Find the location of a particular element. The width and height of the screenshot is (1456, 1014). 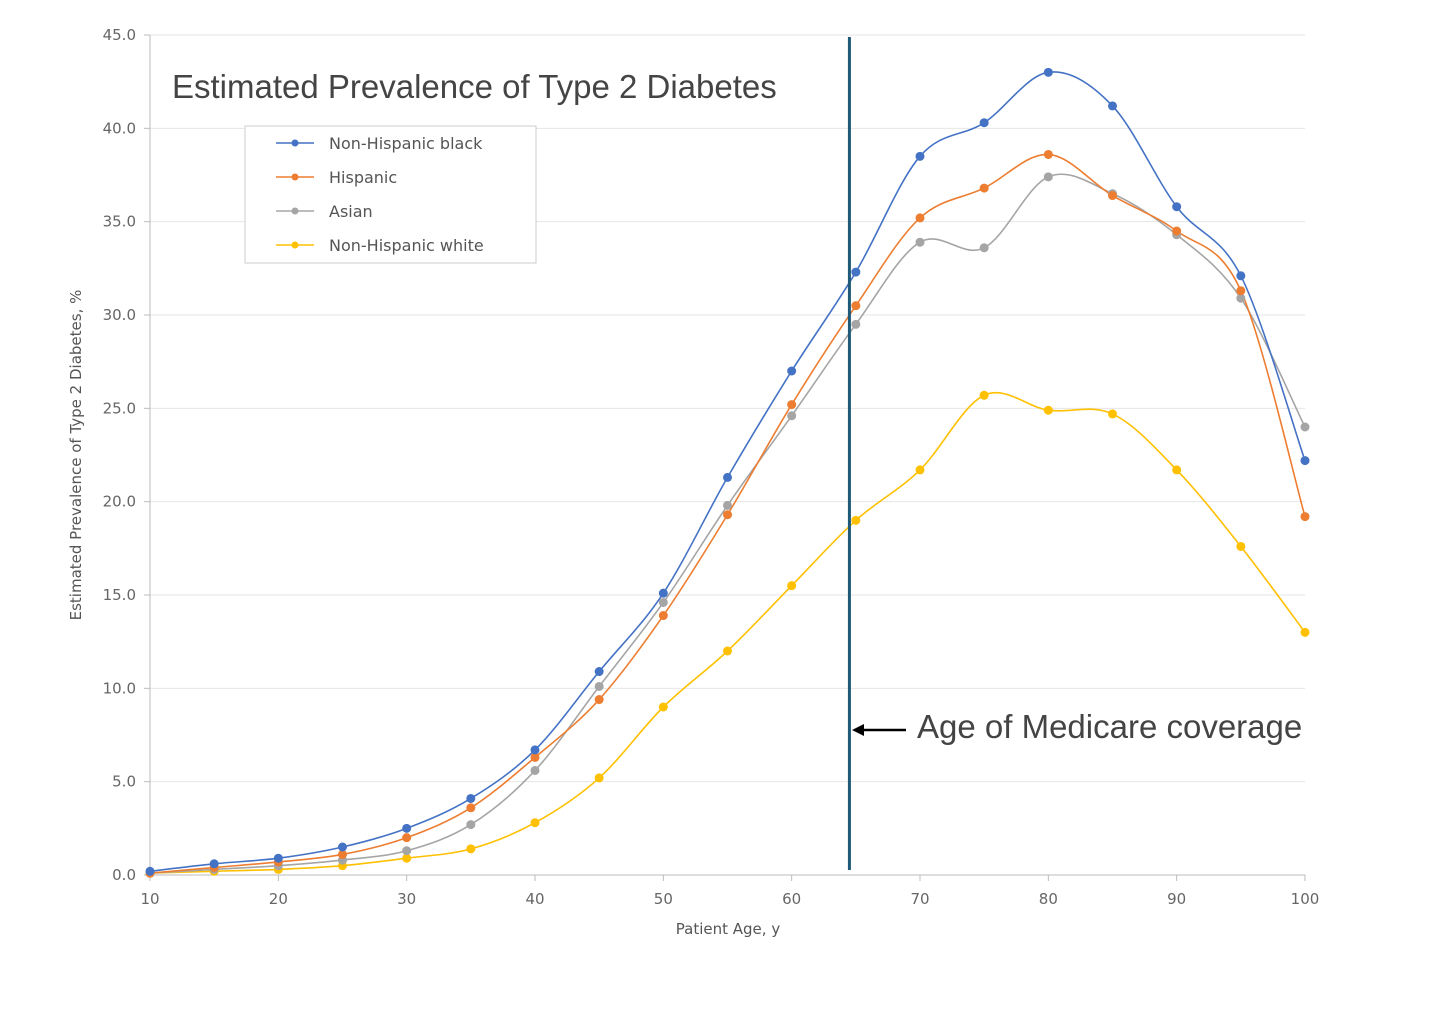

y-tick-label: 15.0 is located at coordinates (119, 595).